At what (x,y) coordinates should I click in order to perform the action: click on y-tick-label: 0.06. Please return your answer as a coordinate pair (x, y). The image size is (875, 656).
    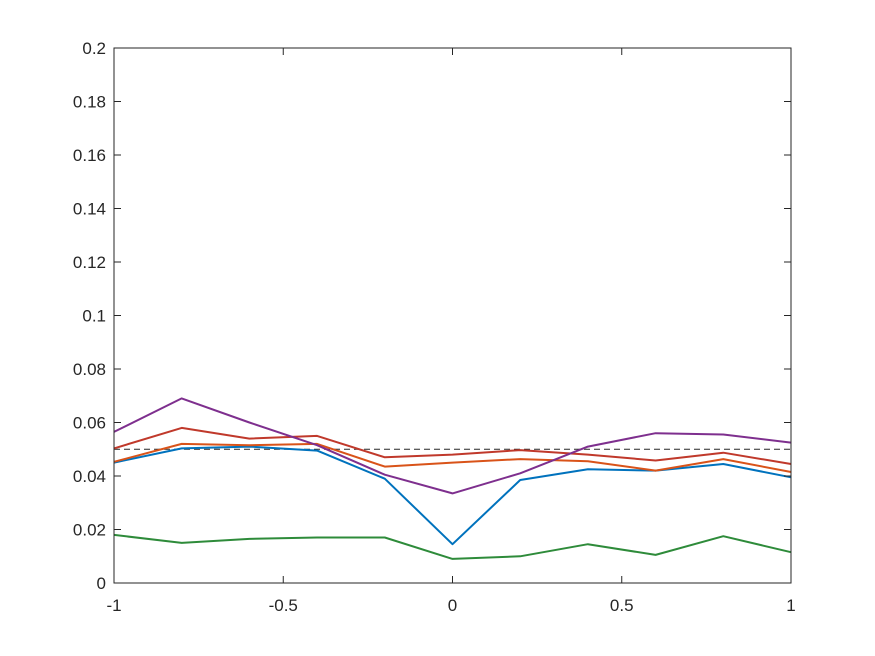
    Looking at the image, I should click on (89, 423).